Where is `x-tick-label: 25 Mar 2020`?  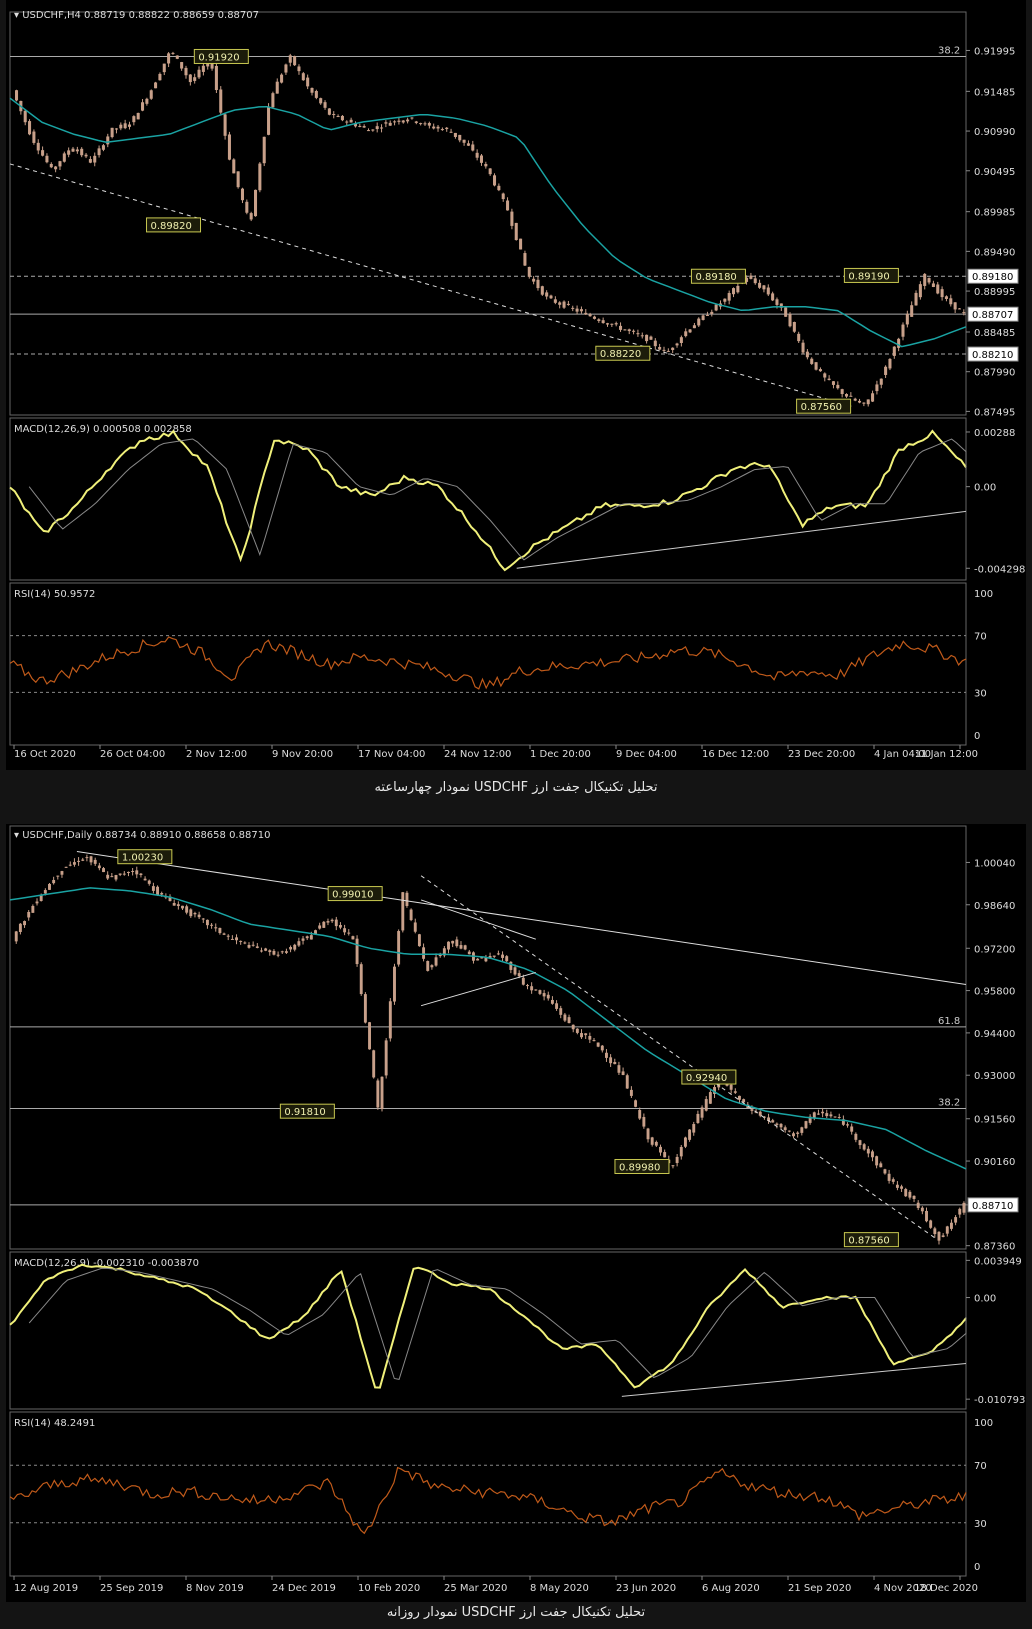 x-tick-label: 25 Mar 2020 is located at coordinates (475, 1588).